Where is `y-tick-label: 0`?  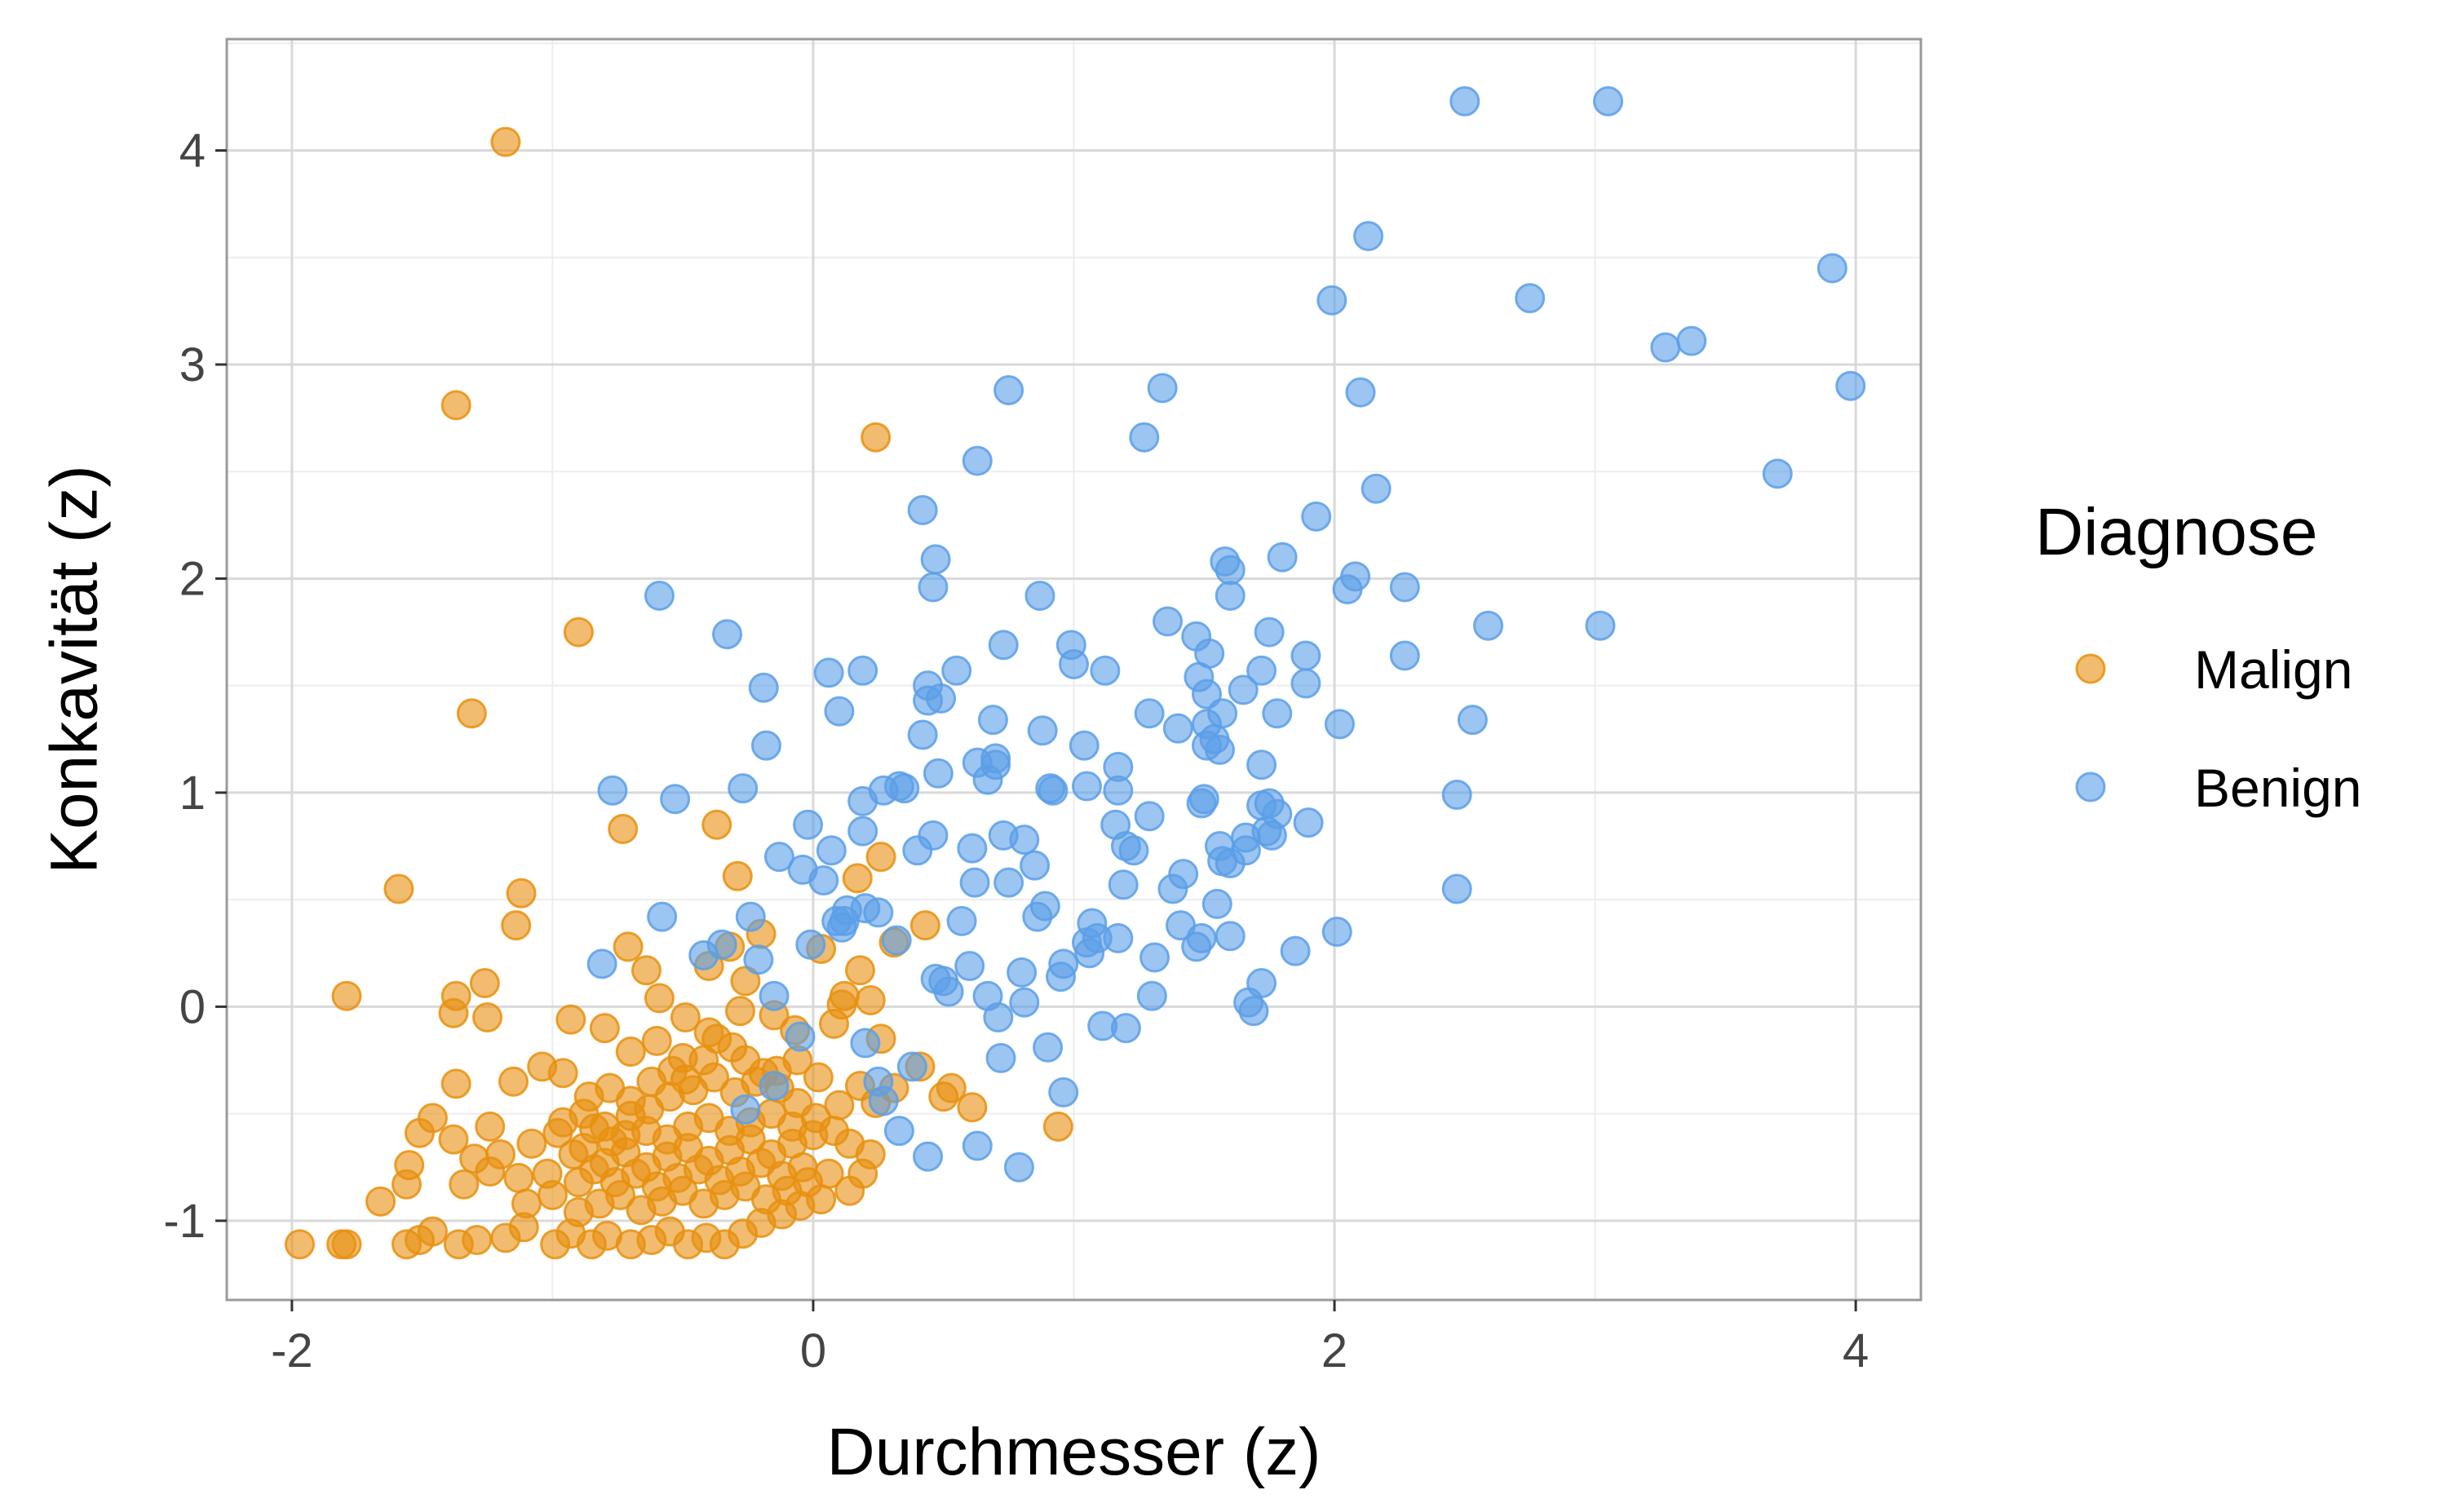 y-tick-label: 0 is located at coordinates (192, 1007).